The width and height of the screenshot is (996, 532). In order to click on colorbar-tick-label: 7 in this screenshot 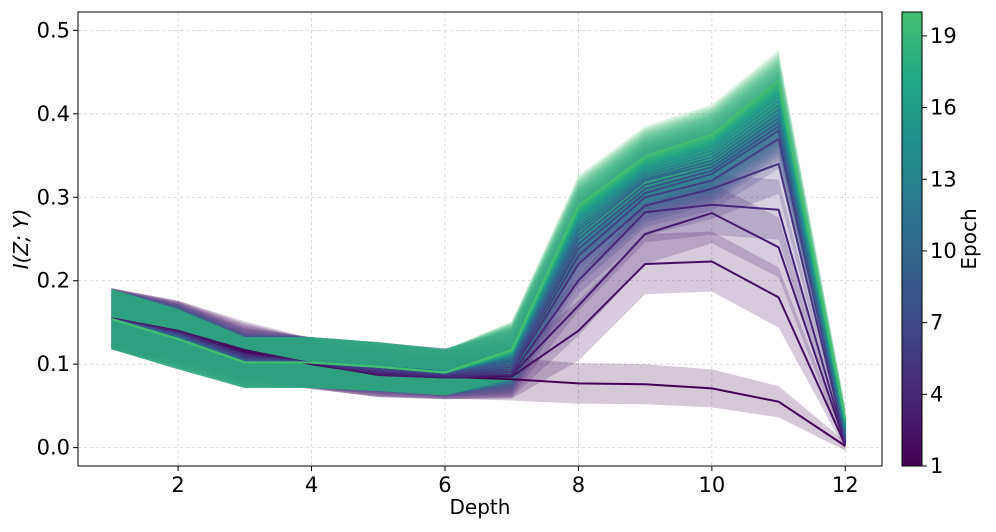, I will do `click(936, 323)`.